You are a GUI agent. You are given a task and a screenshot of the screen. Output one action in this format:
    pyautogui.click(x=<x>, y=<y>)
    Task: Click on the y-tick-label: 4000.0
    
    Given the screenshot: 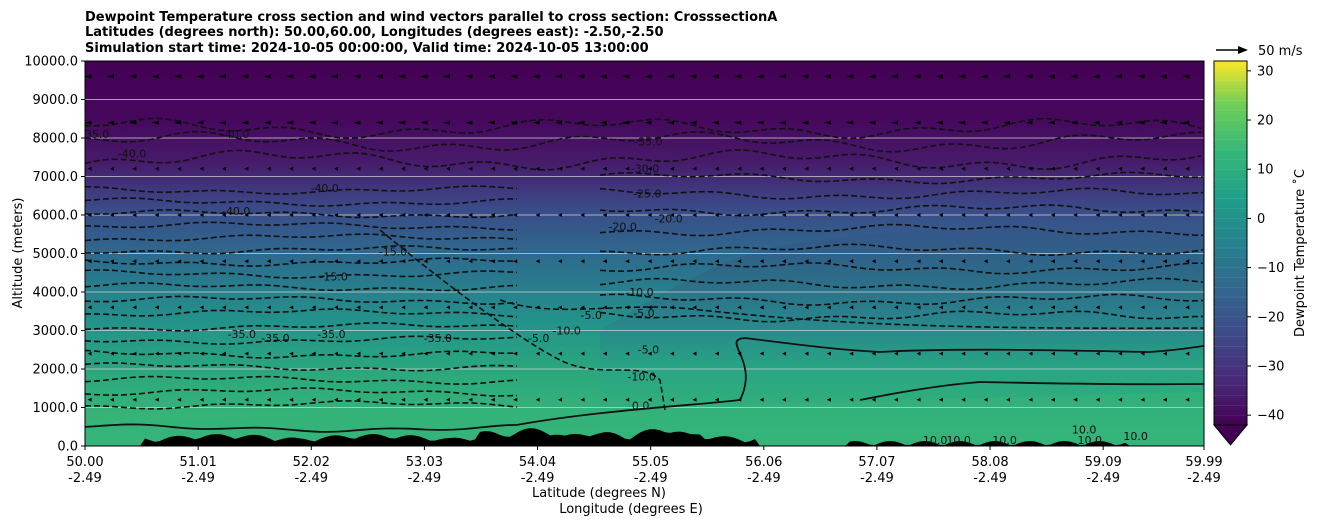 What is the action you would take?
    pyautogui.click(x=56, y=293)
    